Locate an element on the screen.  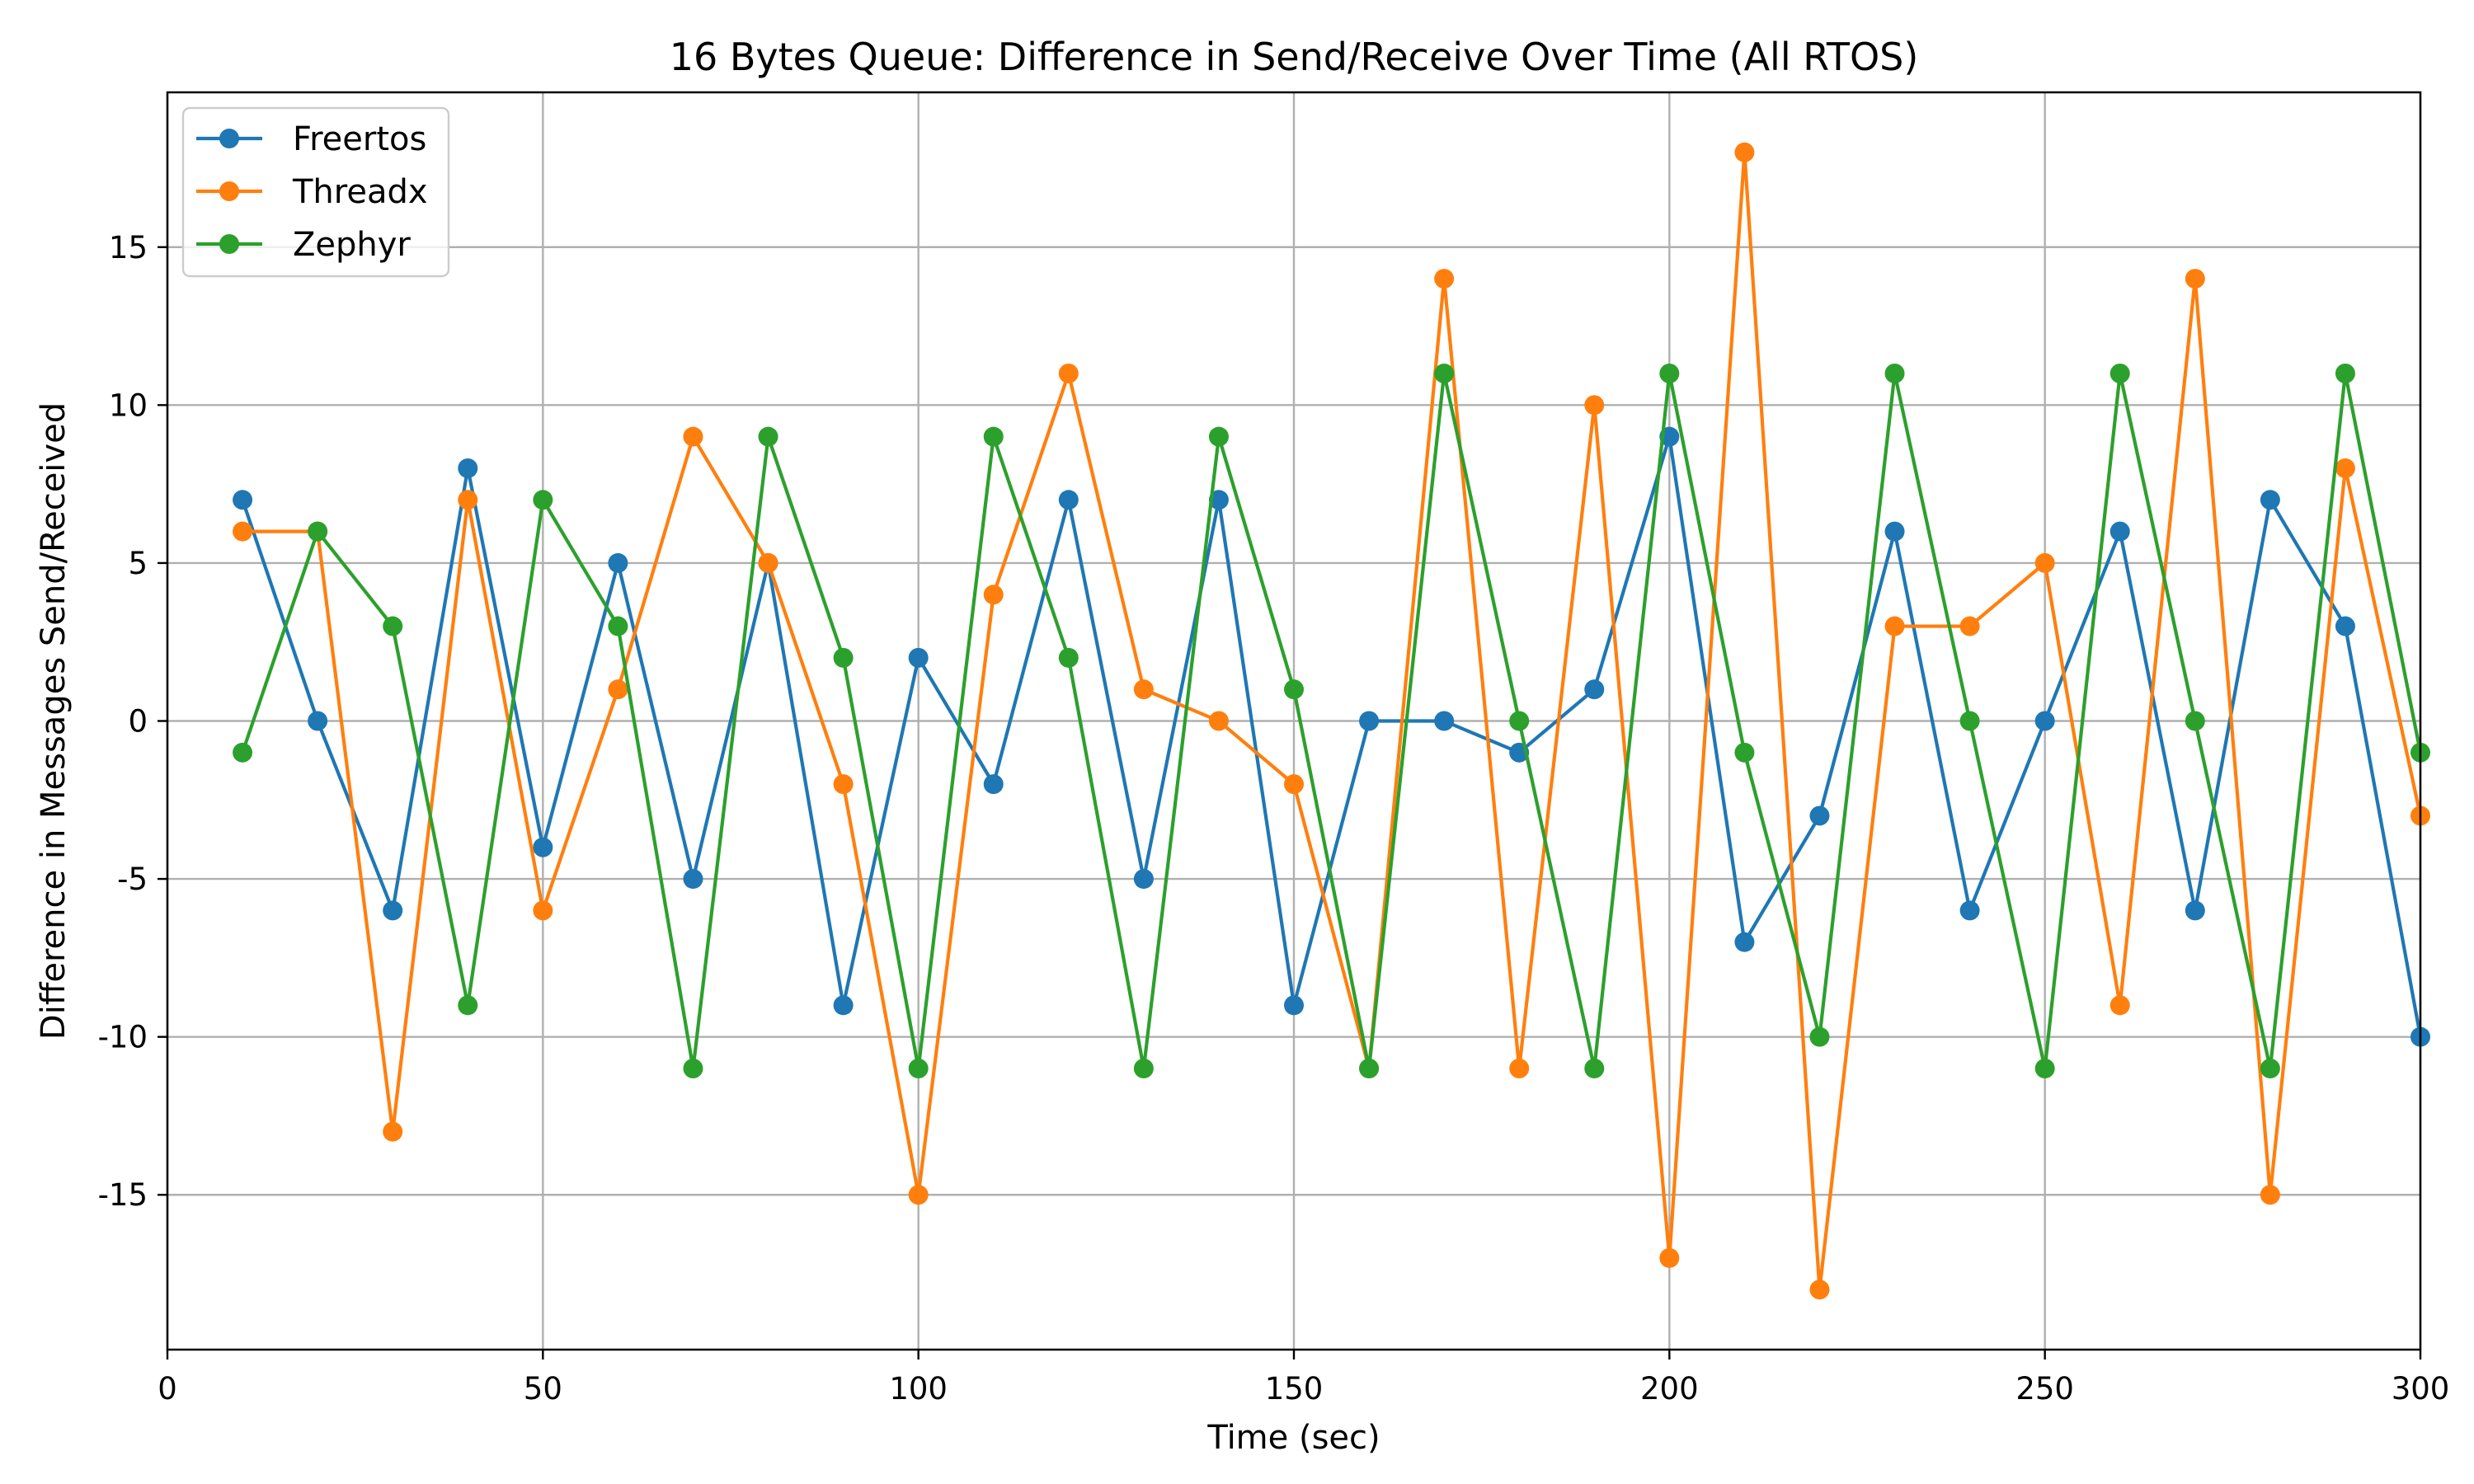
legend-marker-threadx is located at coordinates (229, 191).